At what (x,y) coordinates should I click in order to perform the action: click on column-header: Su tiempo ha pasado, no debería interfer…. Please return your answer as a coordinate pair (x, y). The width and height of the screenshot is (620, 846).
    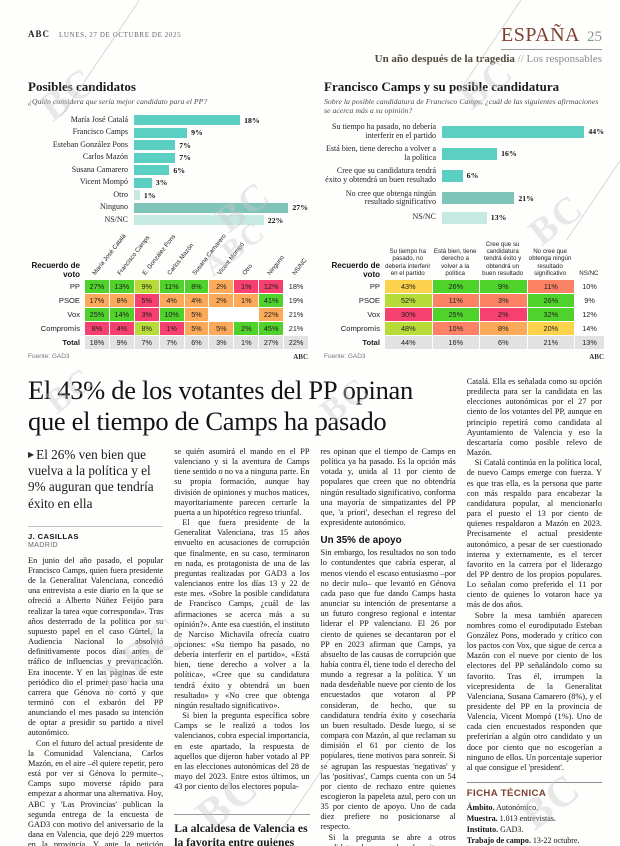
    Looking at the image, I should click on (407, 263).